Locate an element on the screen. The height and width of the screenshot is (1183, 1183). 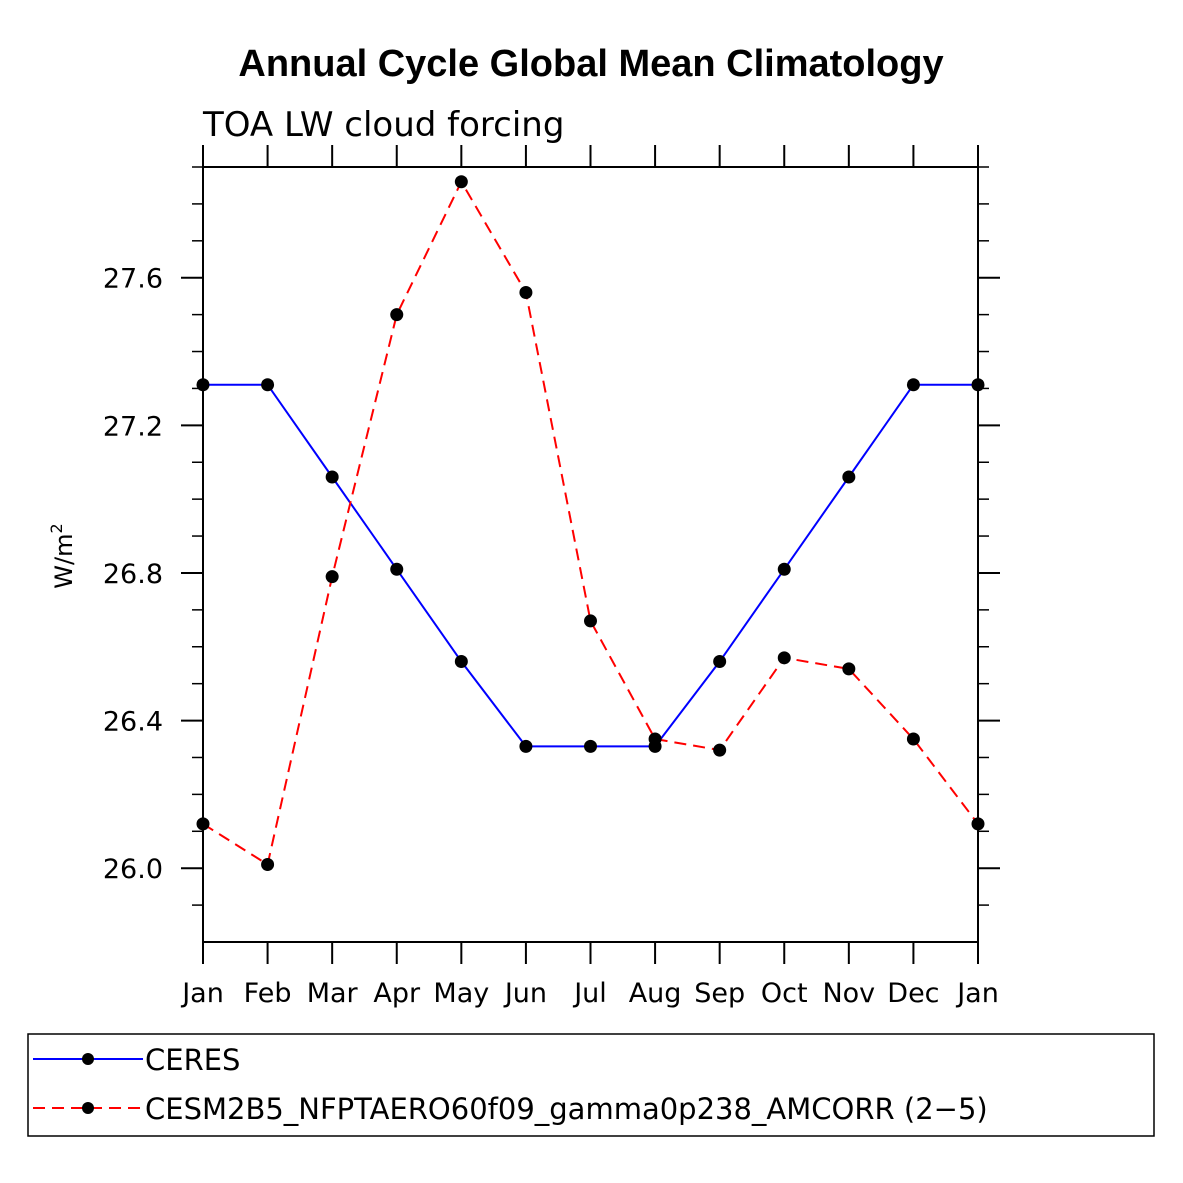
y-axis-label-text: W/m is located at coordinates (64, 560).